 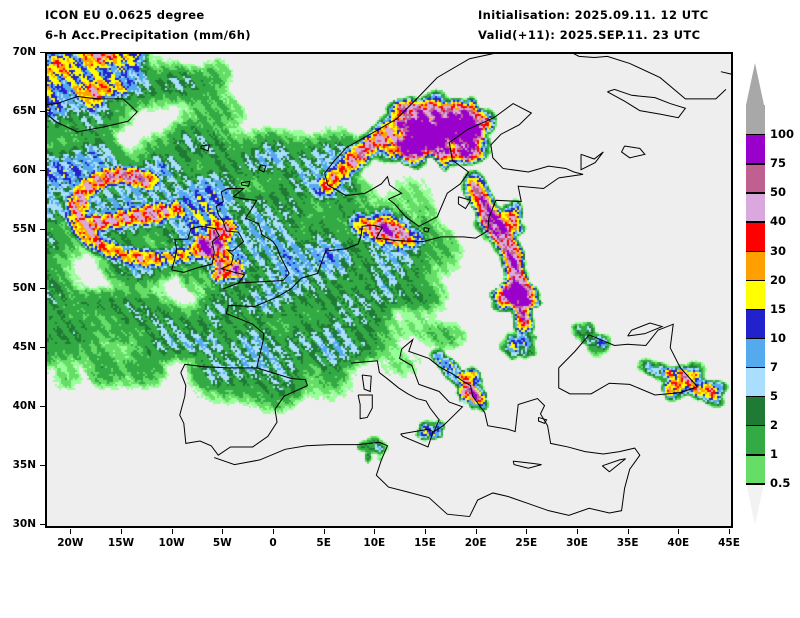 I want to click on colorbar-above-max-arrow, so click(x=755, y=84).